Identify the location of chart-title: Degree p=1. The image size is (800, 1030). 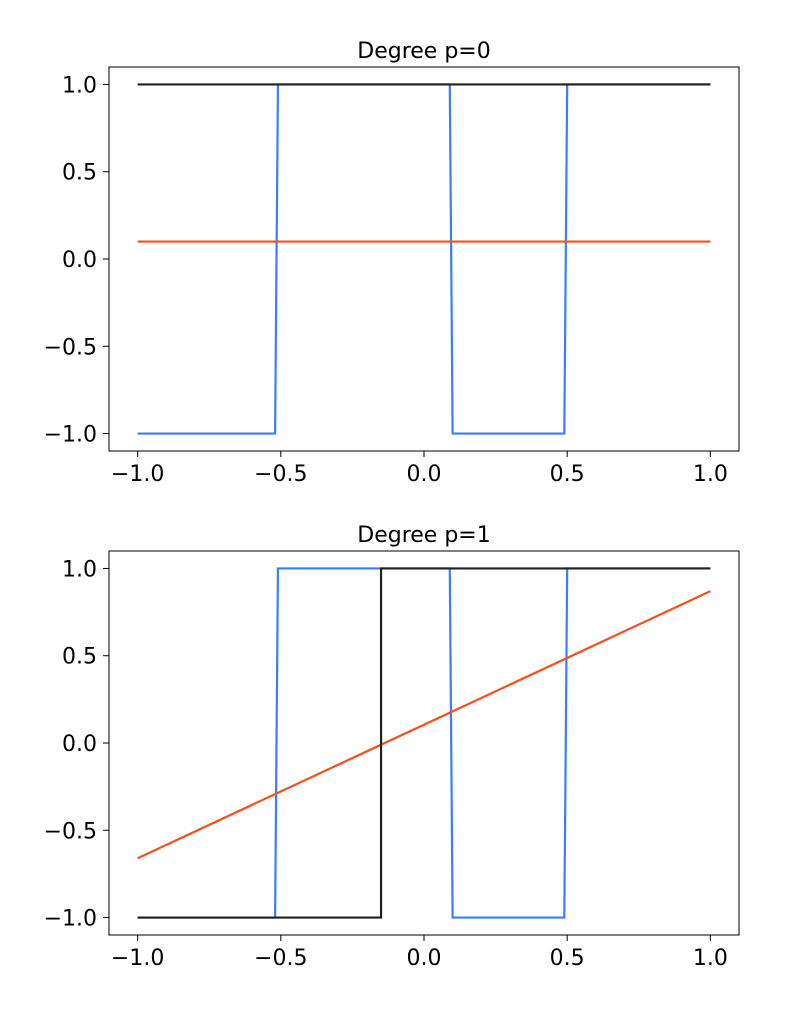
(423, 535).